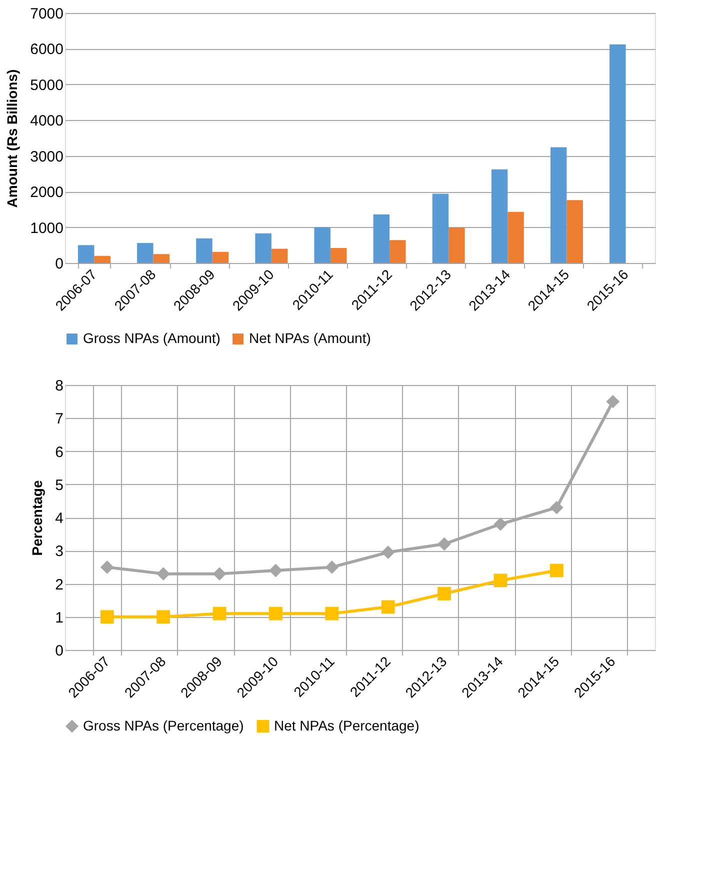 This screenshot has height=880, width=718. I want to click on y-tick-label: 5000, so click(47, 85).